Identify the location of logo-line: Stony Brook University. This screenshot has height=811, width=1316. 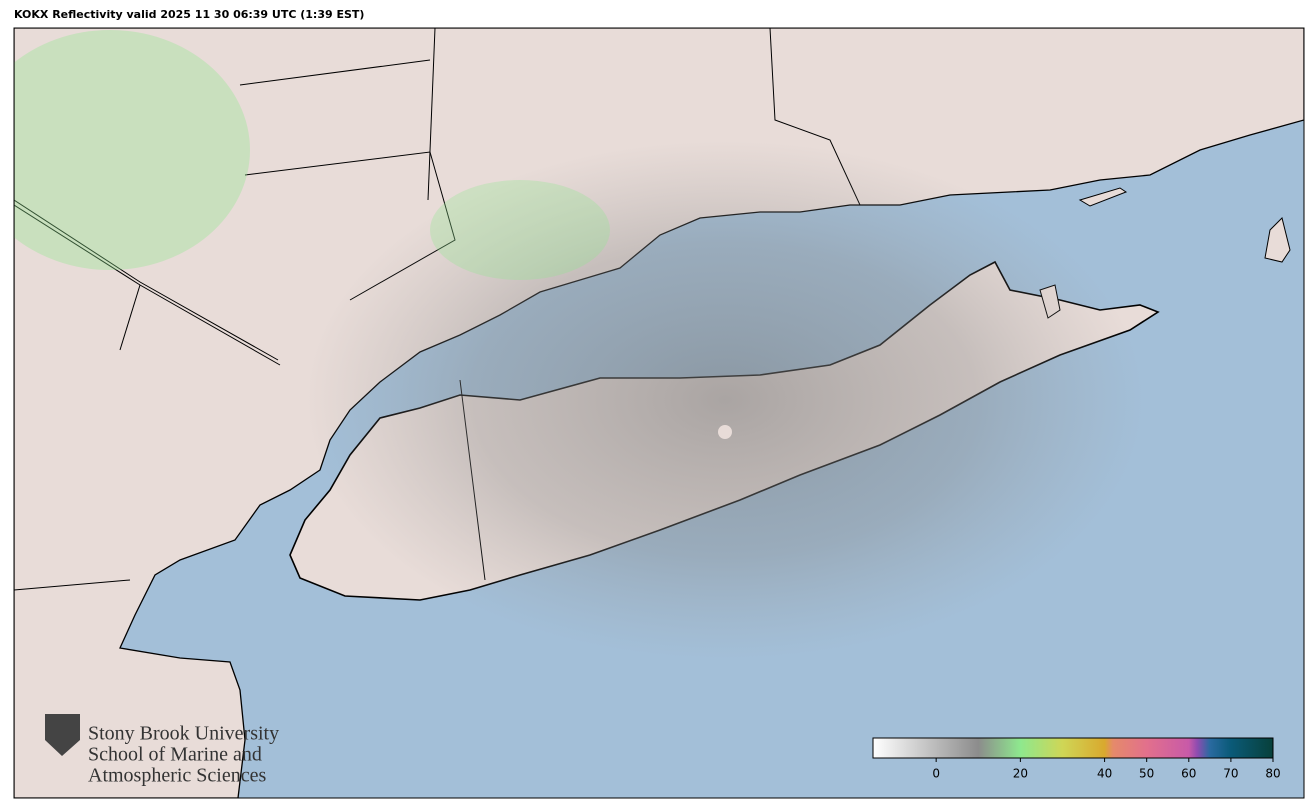
(183, 734).